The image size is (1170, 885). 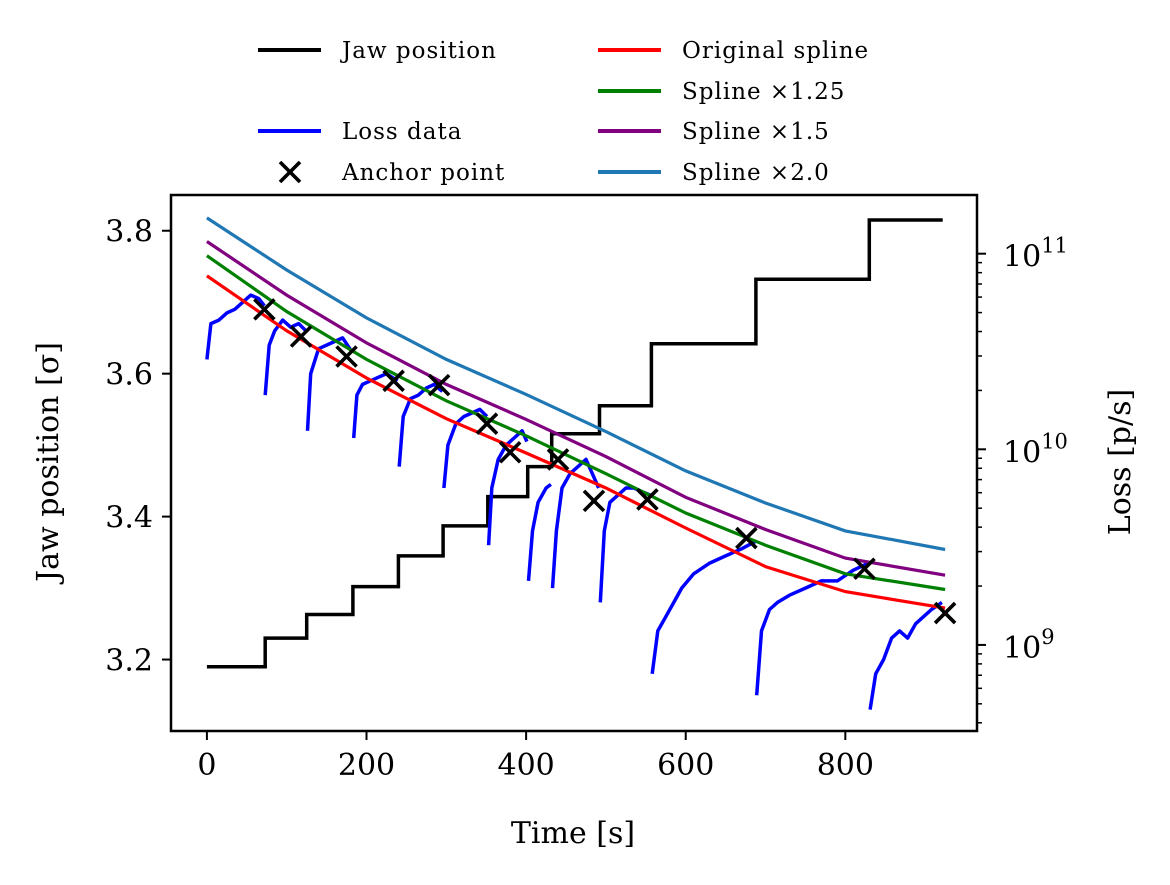 What do you see at coordinates (1120, 462) in the screenshot?
I see `y-axis-label-right: Loss [p/s]` at bounding box center [1120, 462].